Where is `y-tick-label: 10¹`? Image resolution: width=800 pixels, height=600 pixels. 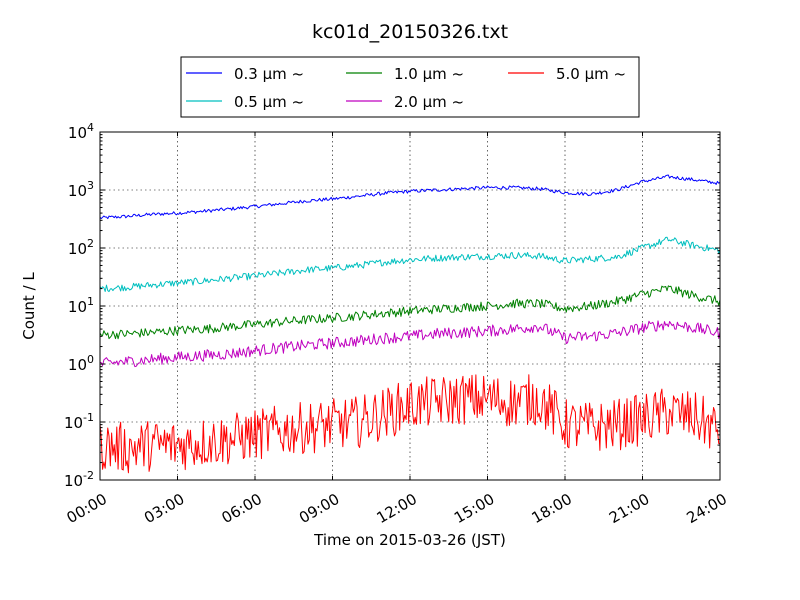
y-tick-label: 10¹ is located at coordinates (81, 305).